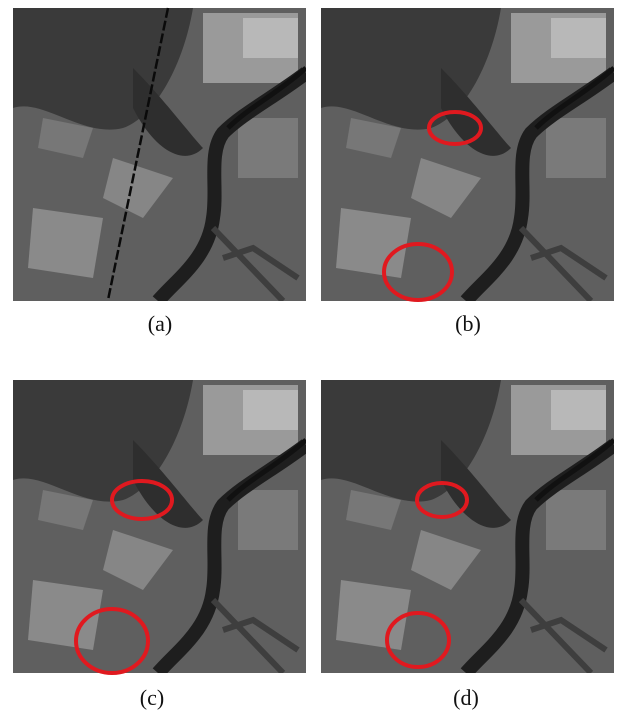 The width and height of the screenshot is (619, 714). I want to click on caption: (b), so click(468, 323).